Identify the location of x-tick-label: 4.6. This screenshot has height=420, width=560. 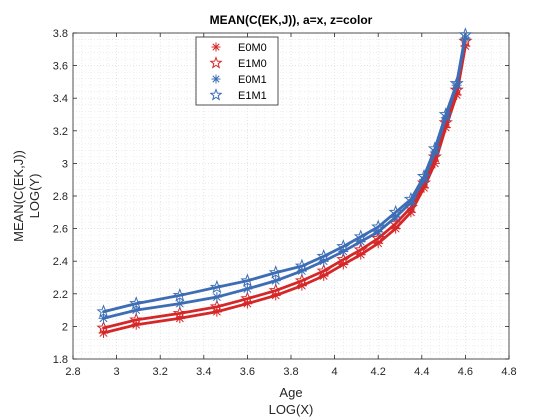
(465, 372).